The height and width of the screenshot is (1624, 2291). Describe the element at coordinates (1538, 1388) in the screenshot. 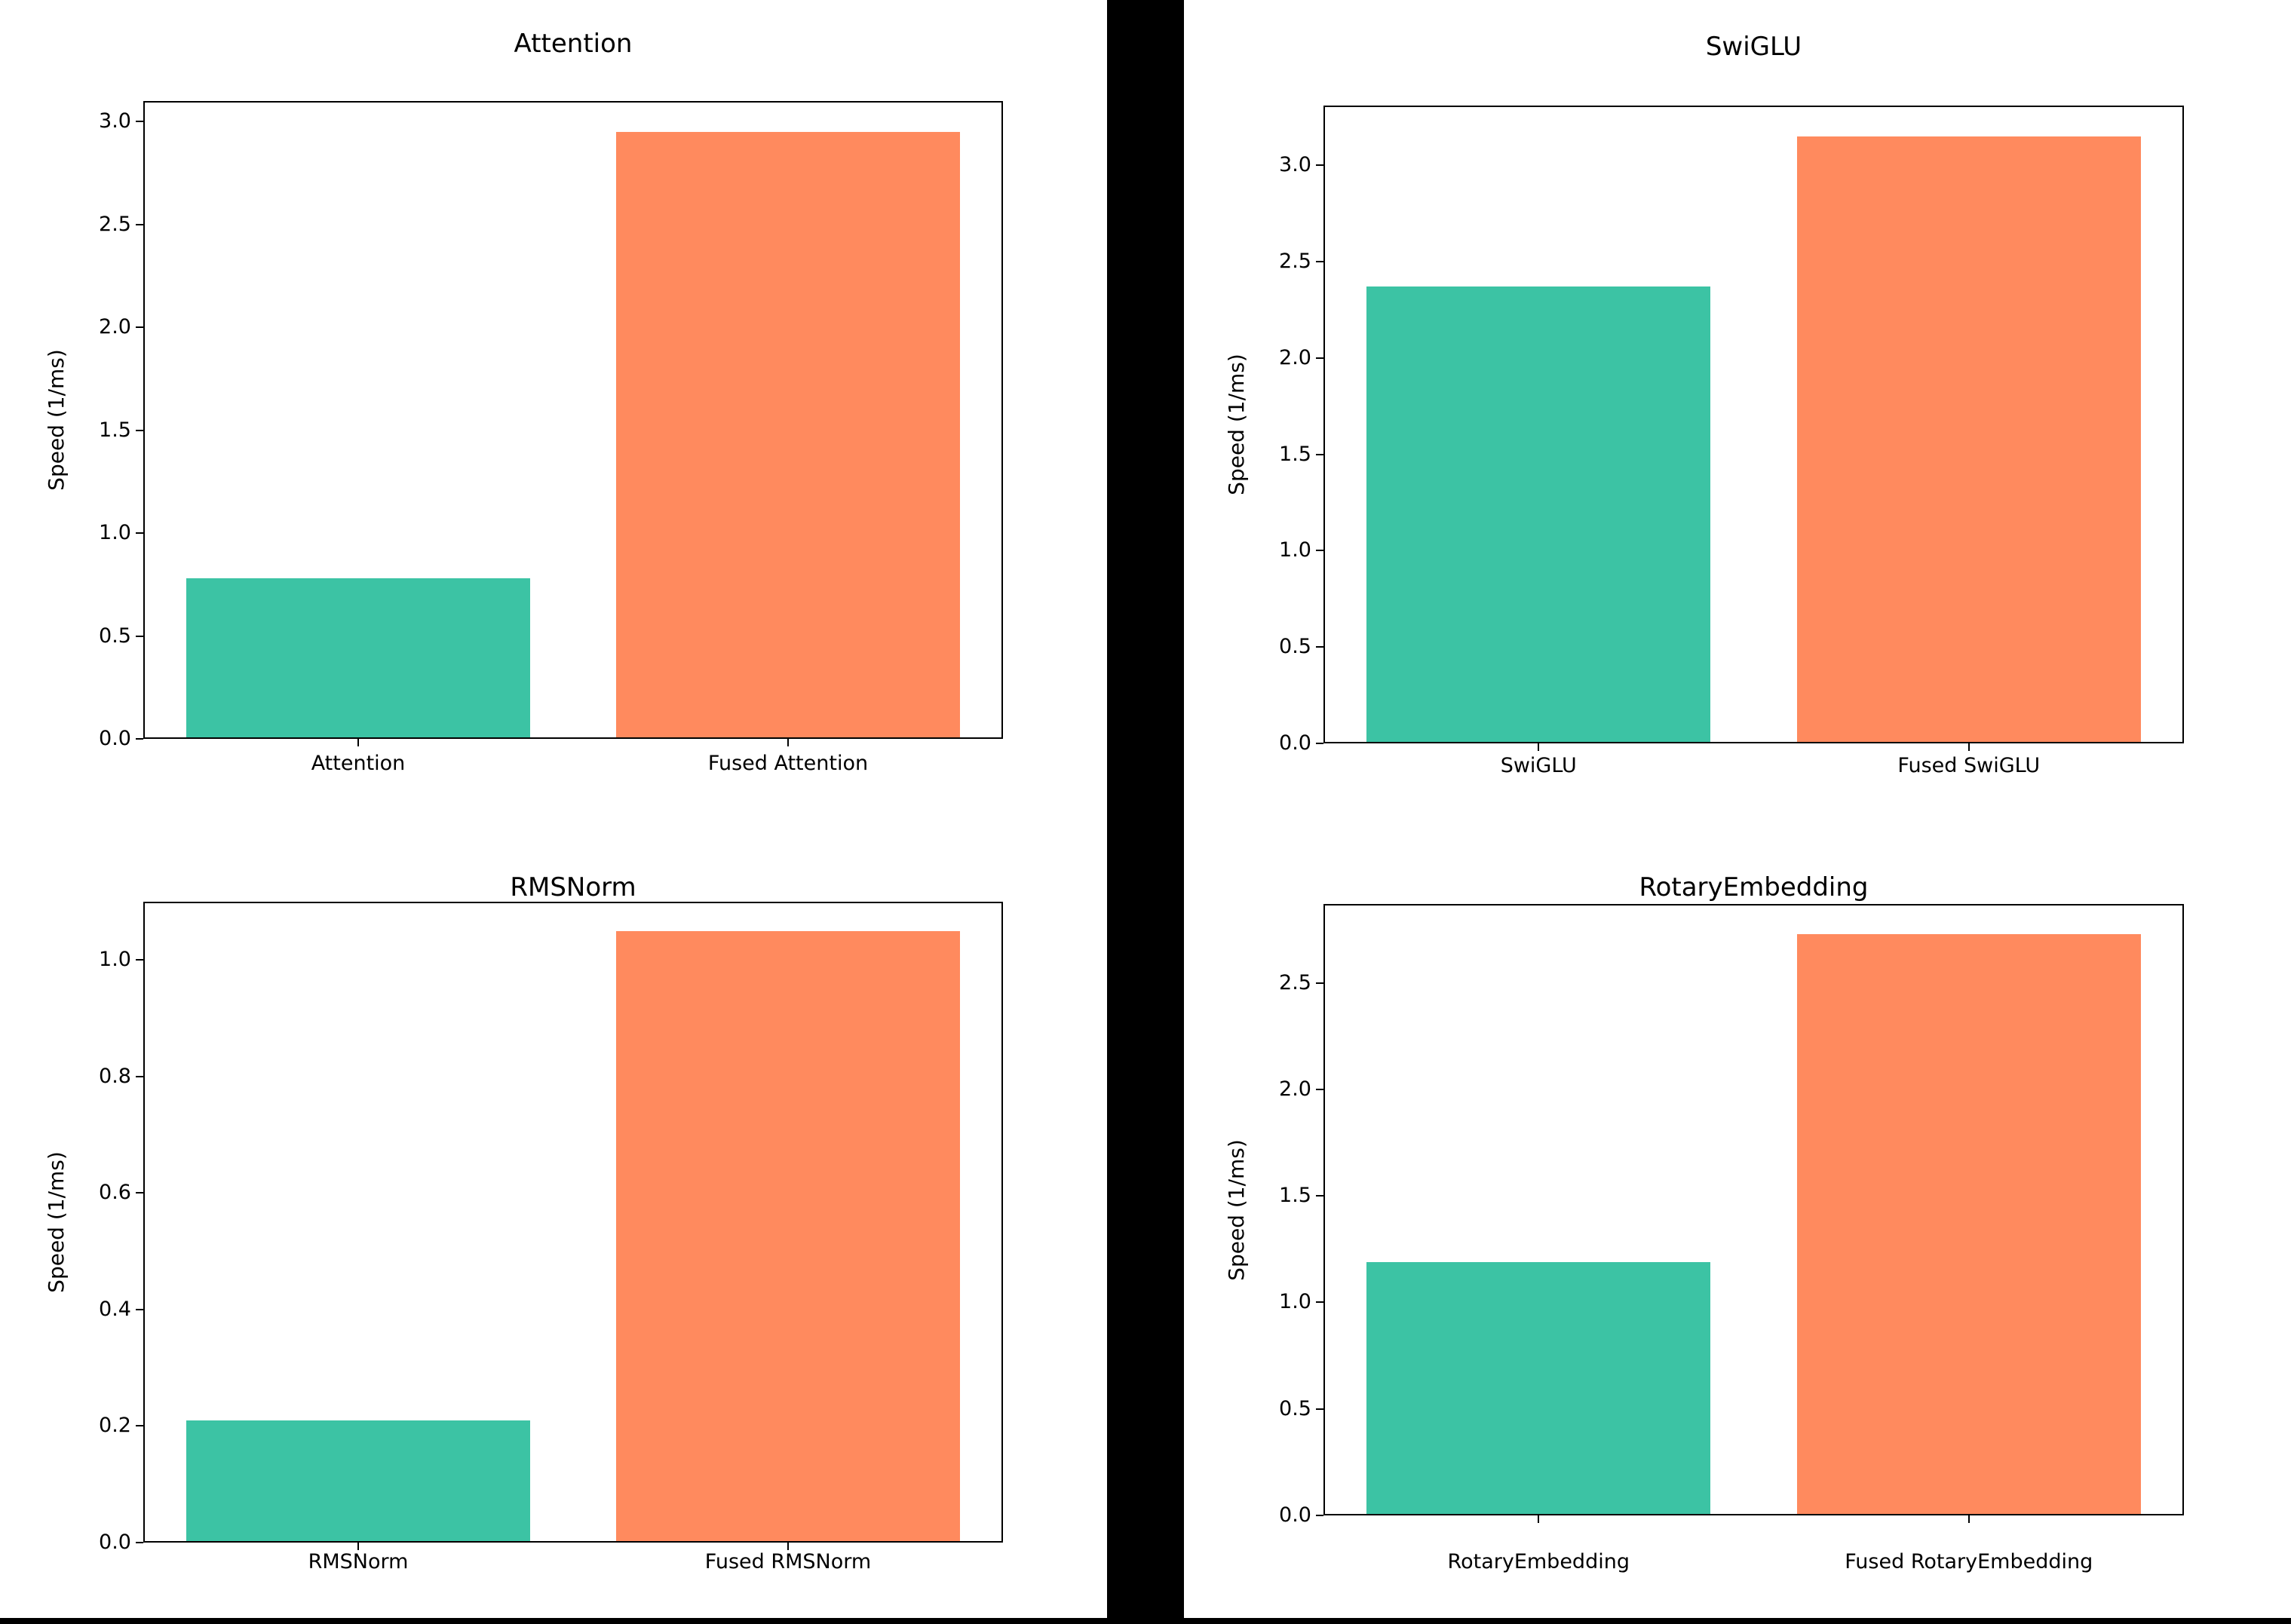

I see `bar-rotaryembedding` at that location.